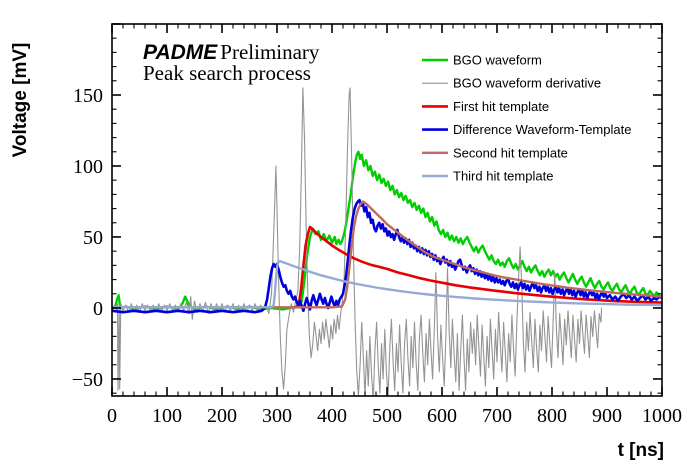 The image size is (696, 472). I want to click on y-tick-label: 150, so click(88, 96).